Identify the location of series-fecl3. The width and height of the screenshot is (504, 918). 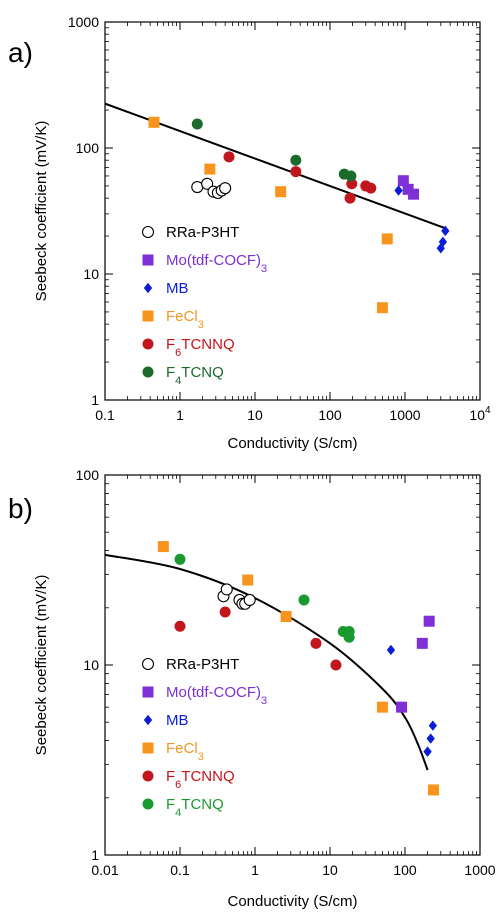
(270, 215).